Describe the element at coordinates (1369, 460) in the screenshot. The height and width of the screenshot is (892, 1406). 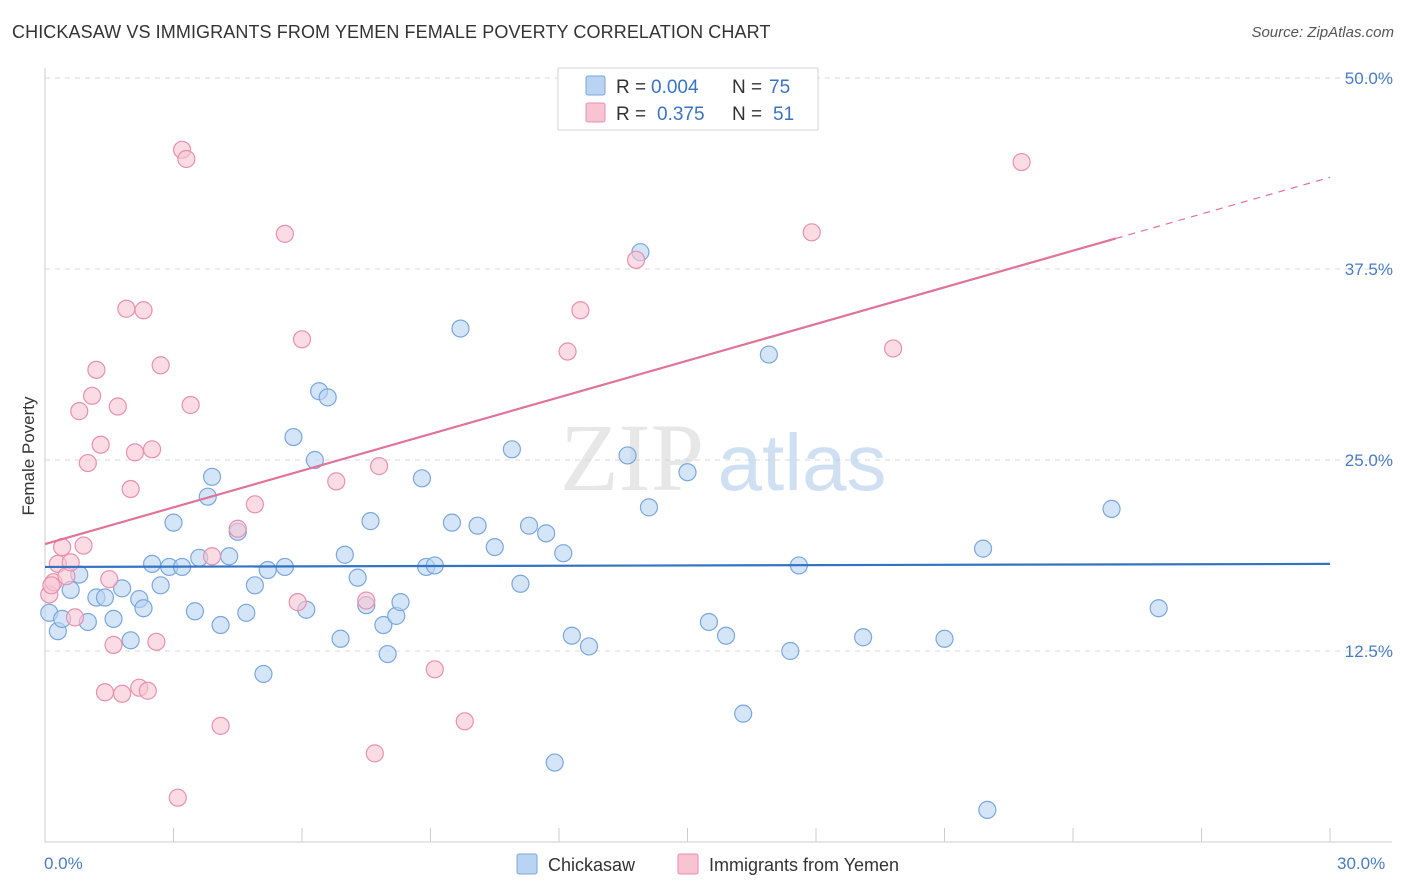
I see `y-tick-label-1: 25.0%` at that location.